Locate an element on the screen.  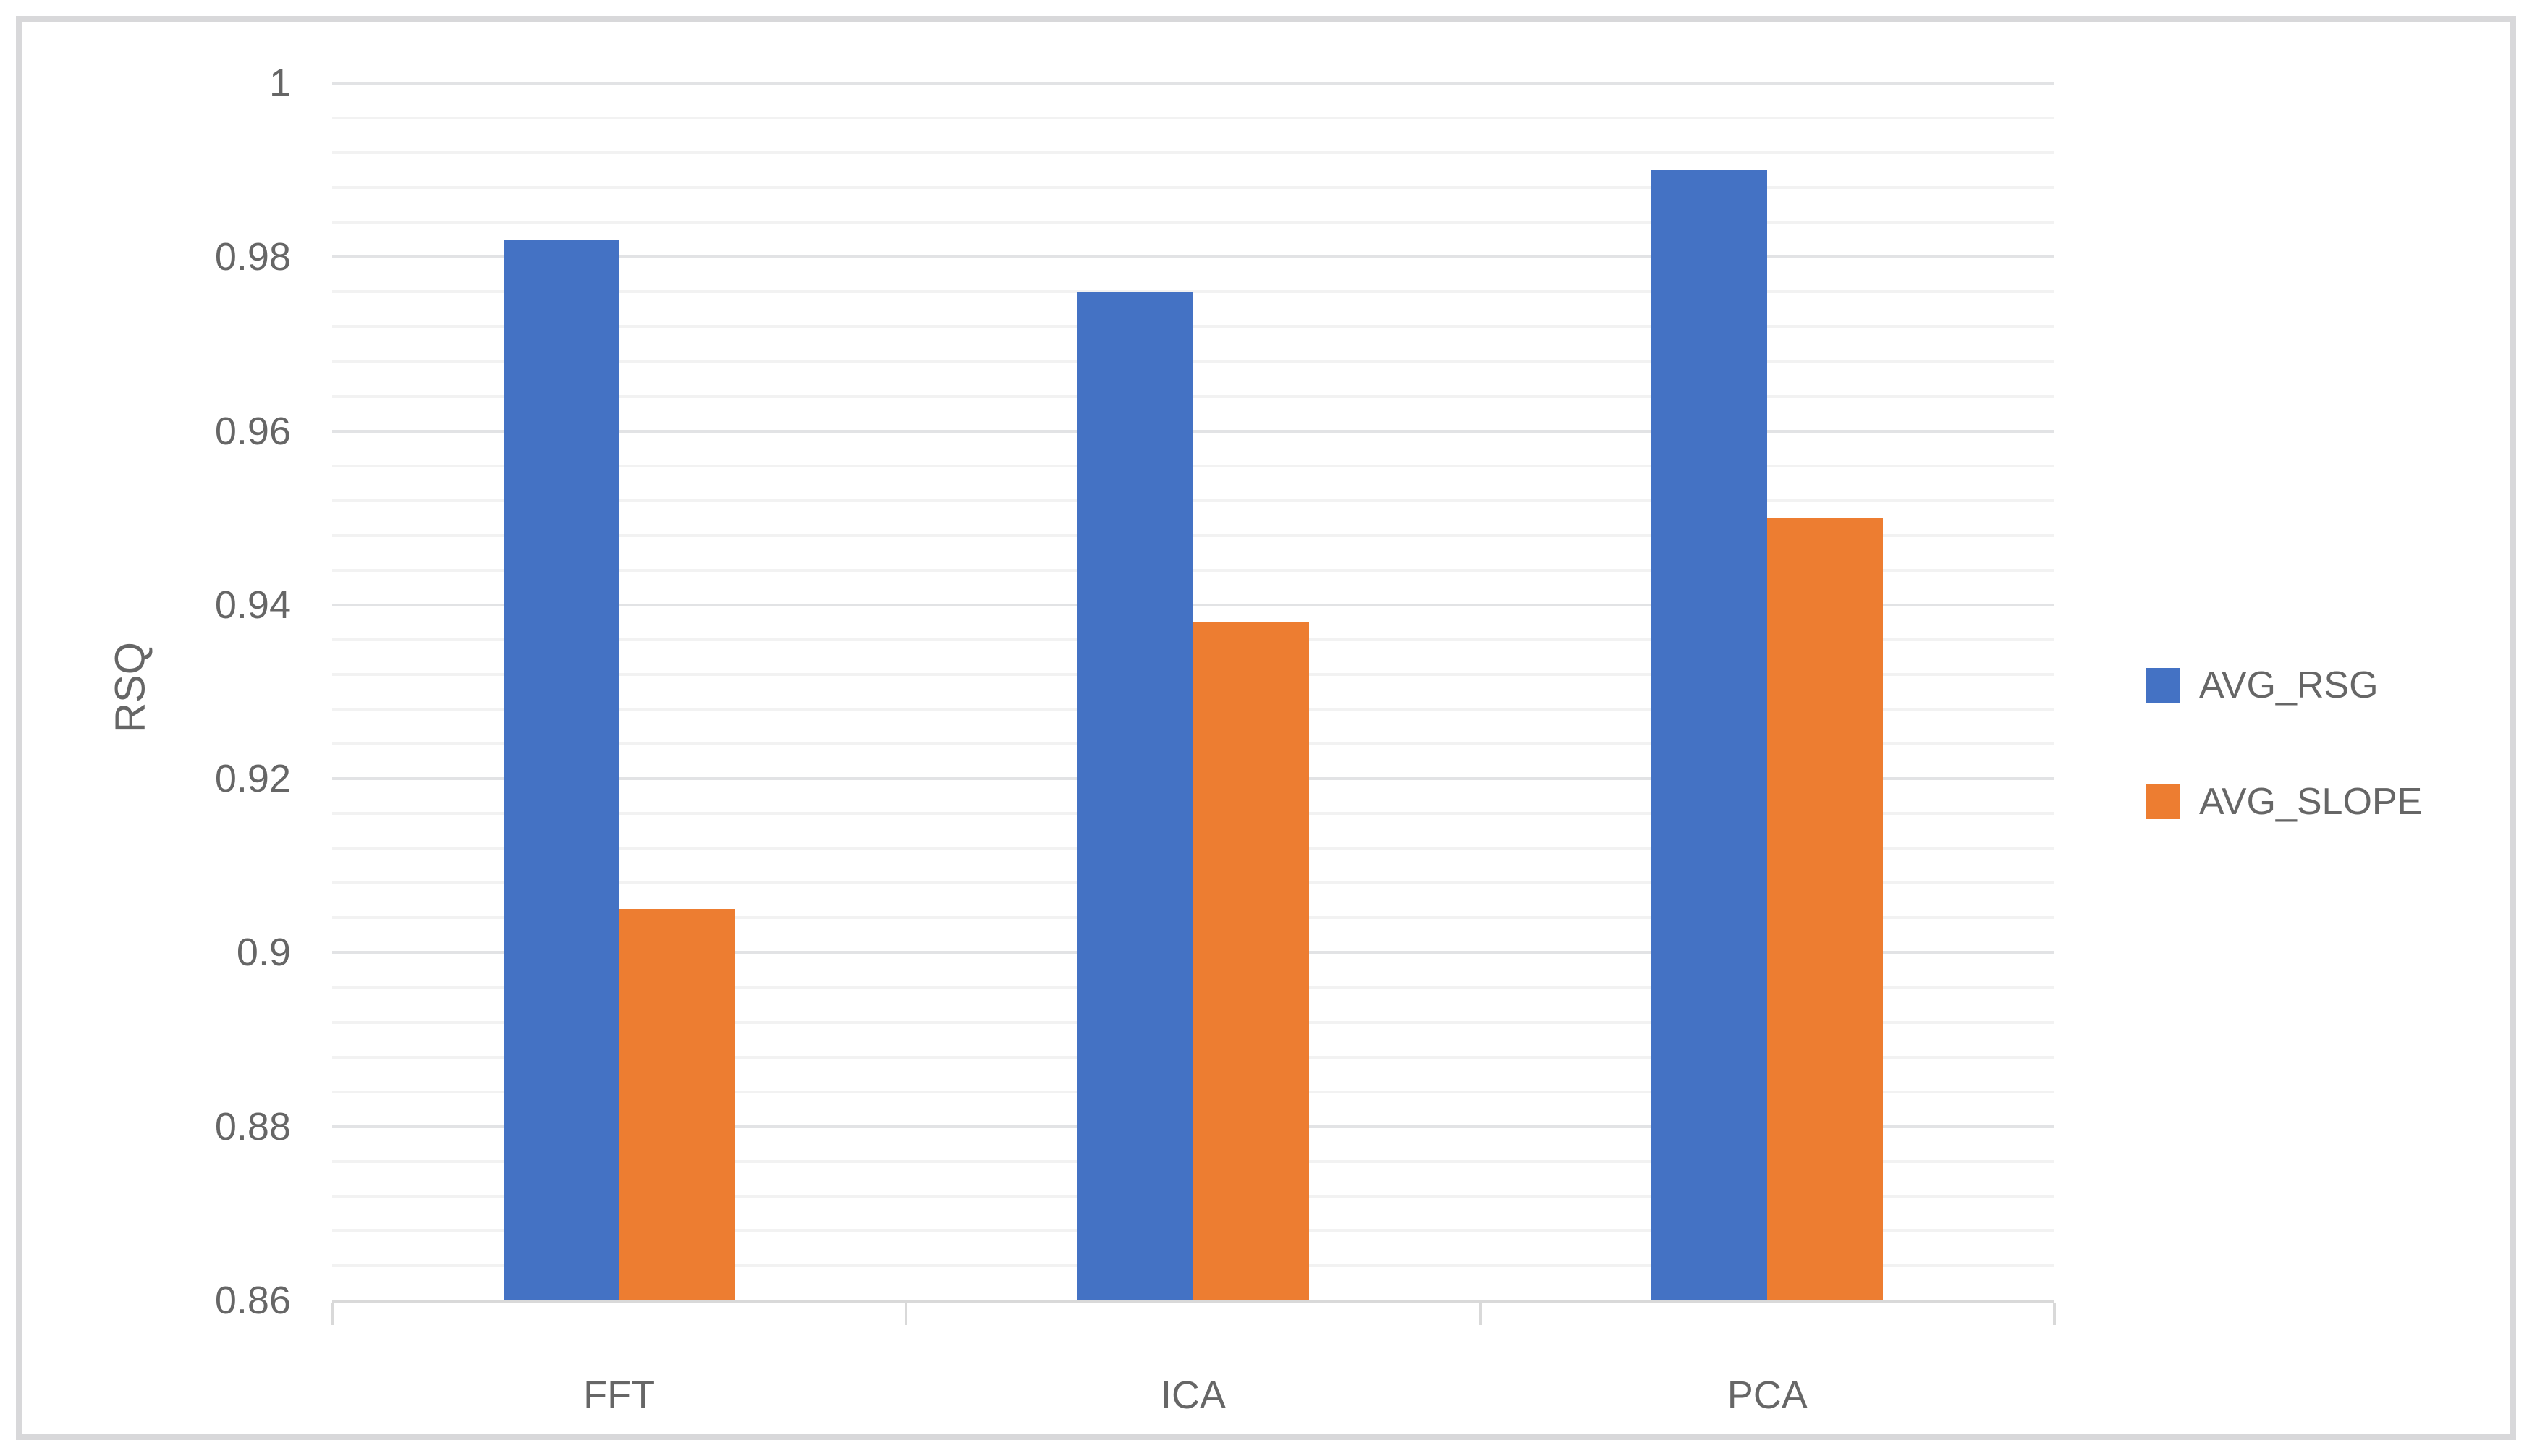
bar-avg-slope-fft is located at coordinates (677, 1104).